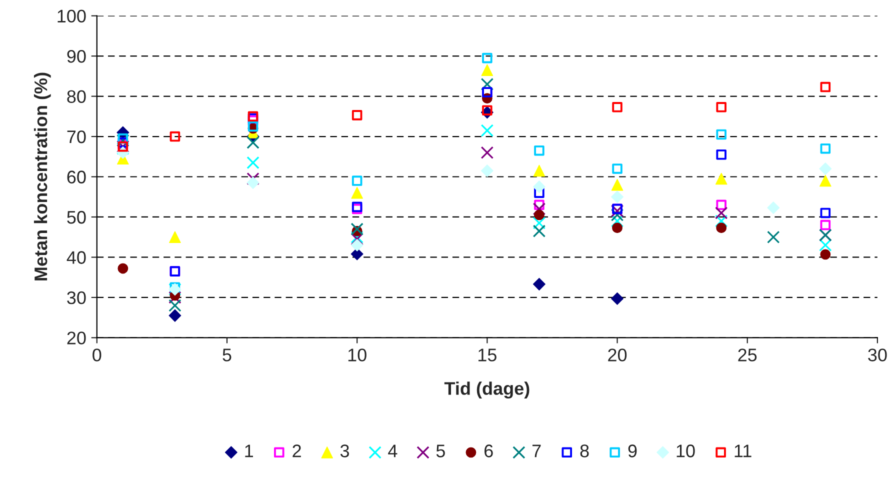  I want to click on x-tick-label: 30, so click(877, 355).